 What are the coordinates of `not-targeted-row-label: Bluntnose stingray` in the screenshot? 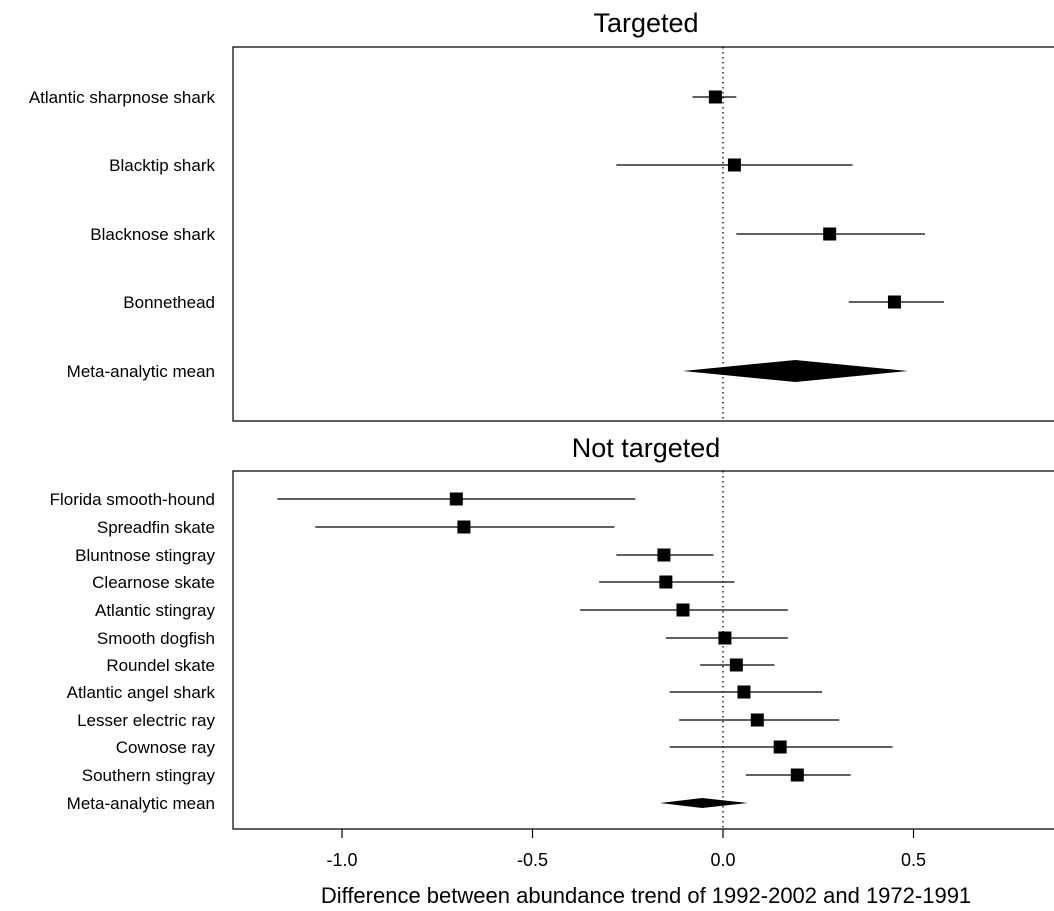 It's located at (145, 555).